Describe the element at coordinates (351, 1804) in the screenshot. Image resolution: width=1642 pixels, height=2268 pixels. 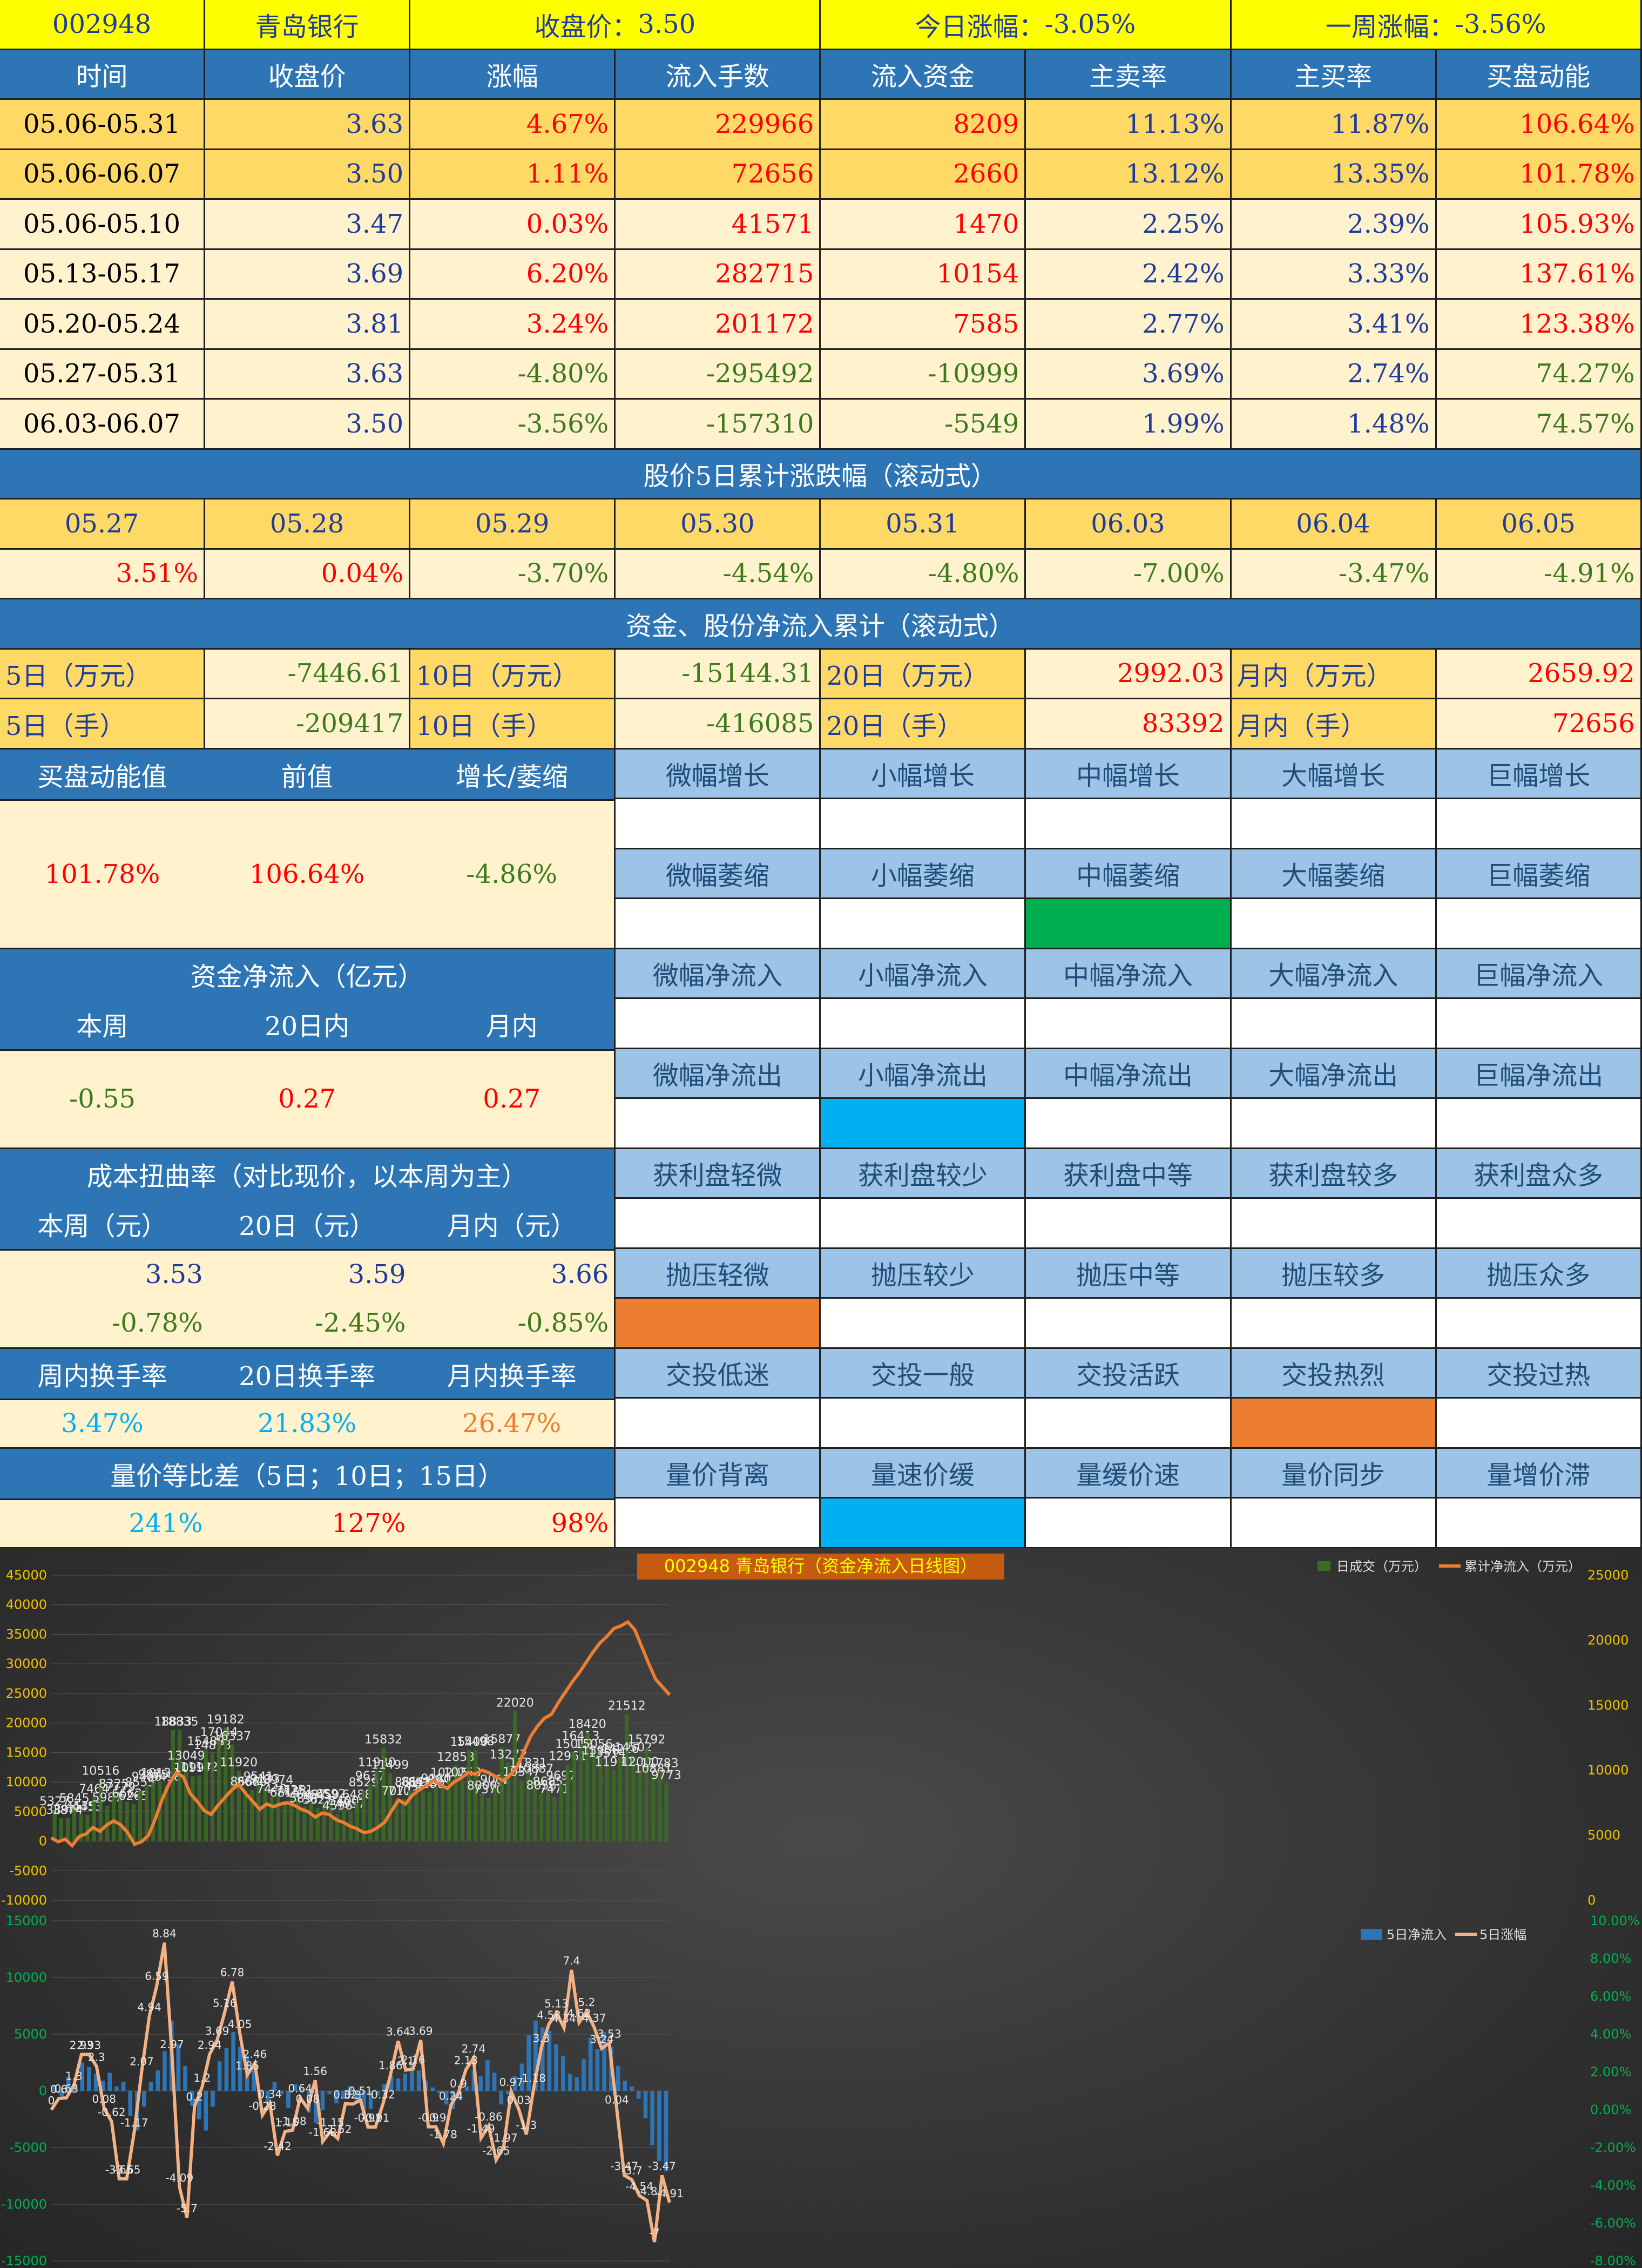
I see `volume-label: 4957` at that location.